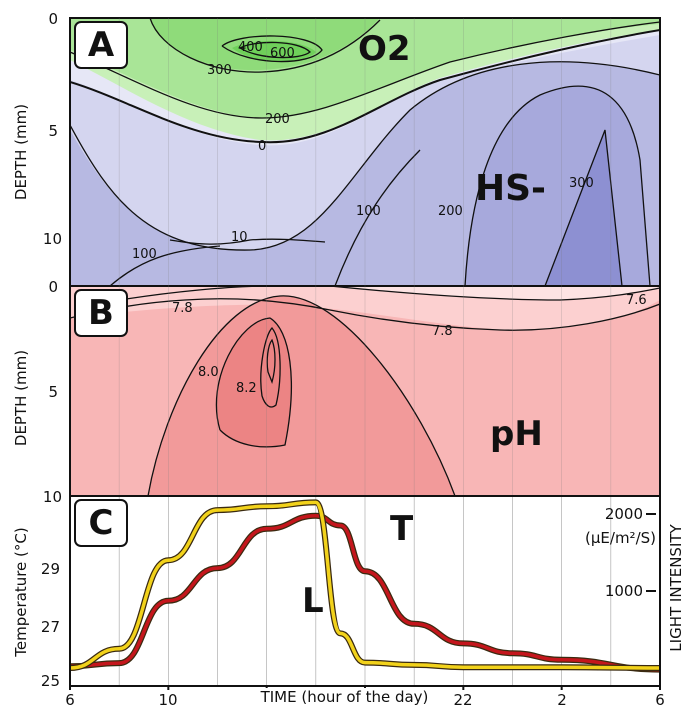 This screenshot has width=689, height=711. I want to click on contour-label-hs-10: 10, so click(239, 237).